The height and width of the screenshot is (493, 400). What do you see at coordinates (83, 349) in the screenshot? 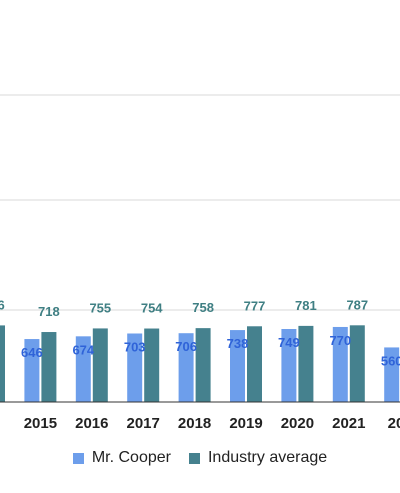
I see `value-label-mr-cooper-2016: 674` at bounding box center [83, 349].